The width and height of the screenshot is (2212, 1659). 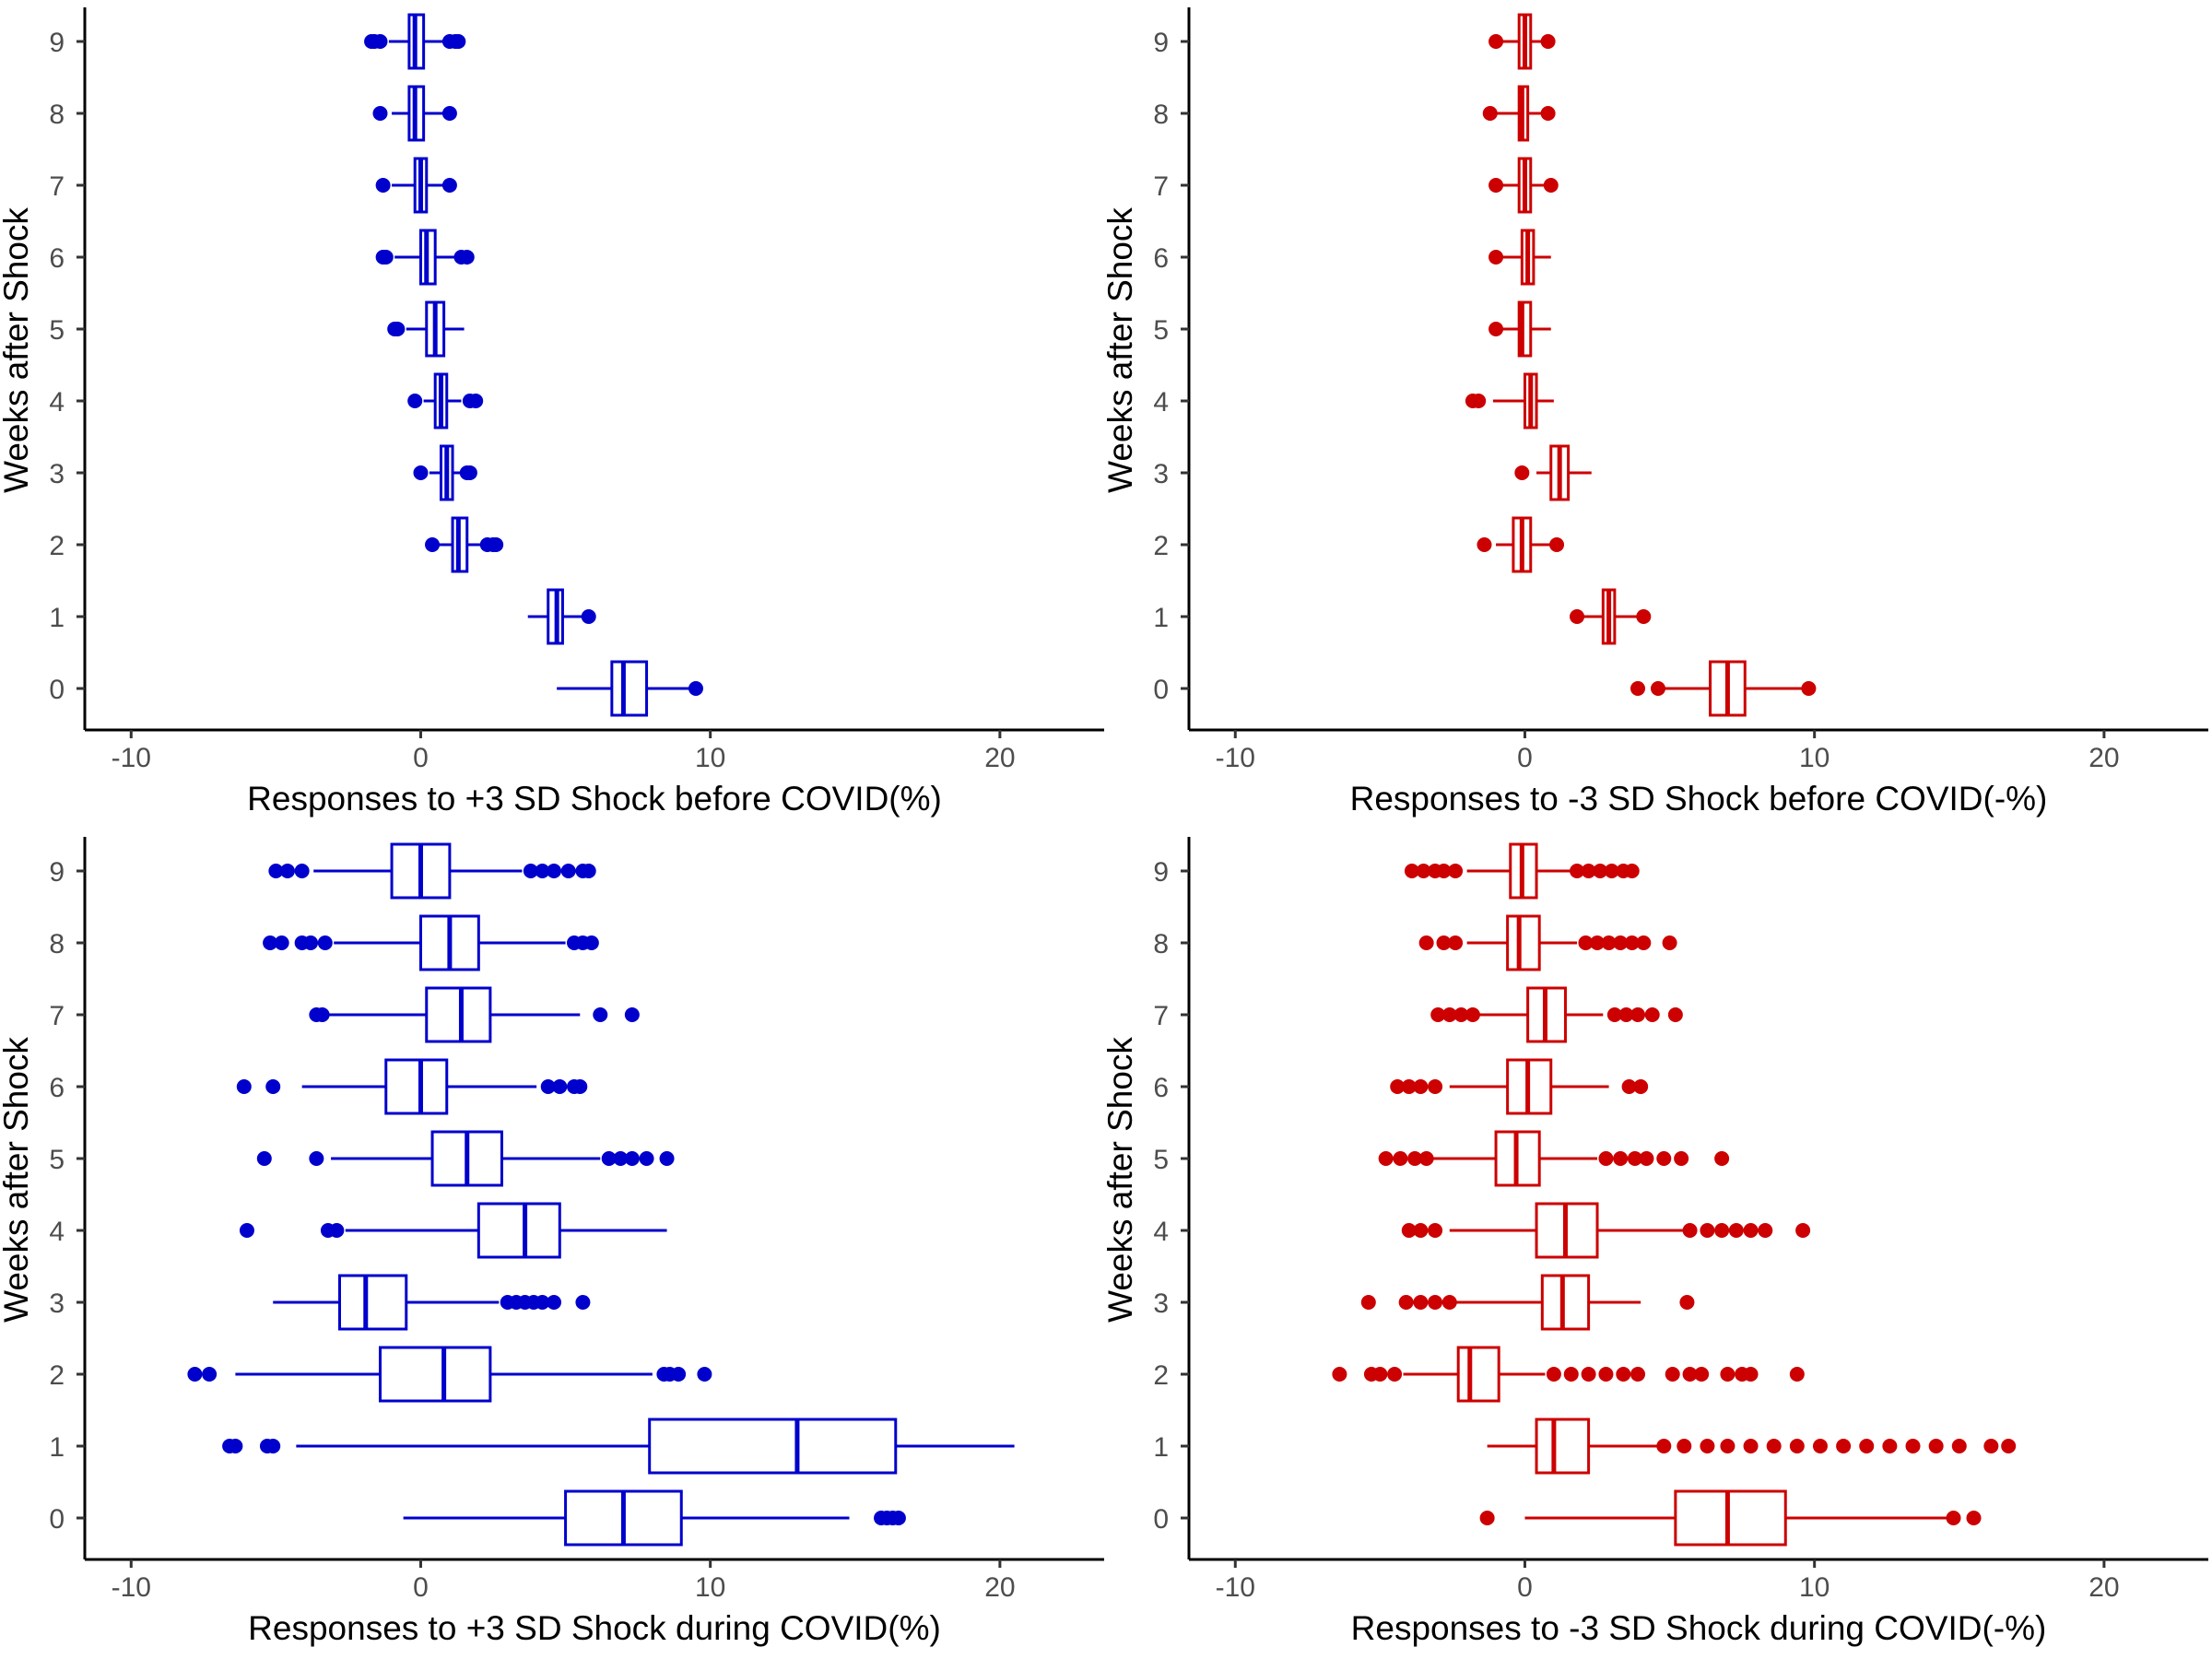 I want to click on y-axis-title: Weeks after Shock, so click(x=17, y=350).